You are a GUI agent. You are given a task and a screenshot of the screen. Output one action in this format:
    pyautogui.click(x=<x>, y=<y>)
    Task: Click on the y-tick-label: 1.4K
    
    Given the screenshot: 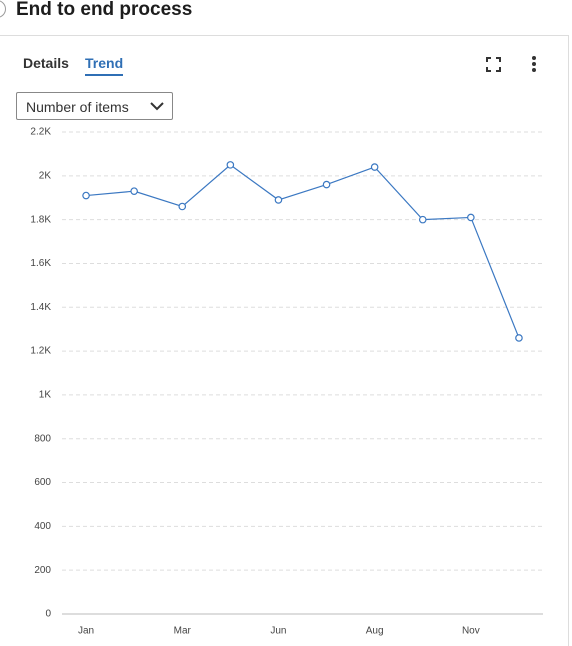 What is the action you would take?
    pyautogui.click(x=40, y=307)
    